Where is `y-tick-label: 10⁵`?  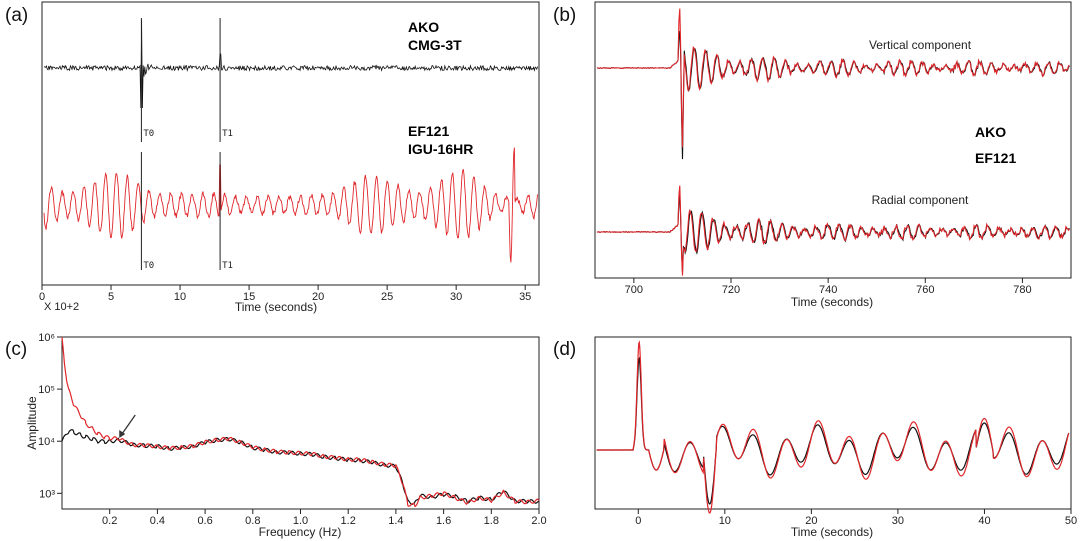 y-tick-label: 10⁵ is located at coordinates (46, 390).